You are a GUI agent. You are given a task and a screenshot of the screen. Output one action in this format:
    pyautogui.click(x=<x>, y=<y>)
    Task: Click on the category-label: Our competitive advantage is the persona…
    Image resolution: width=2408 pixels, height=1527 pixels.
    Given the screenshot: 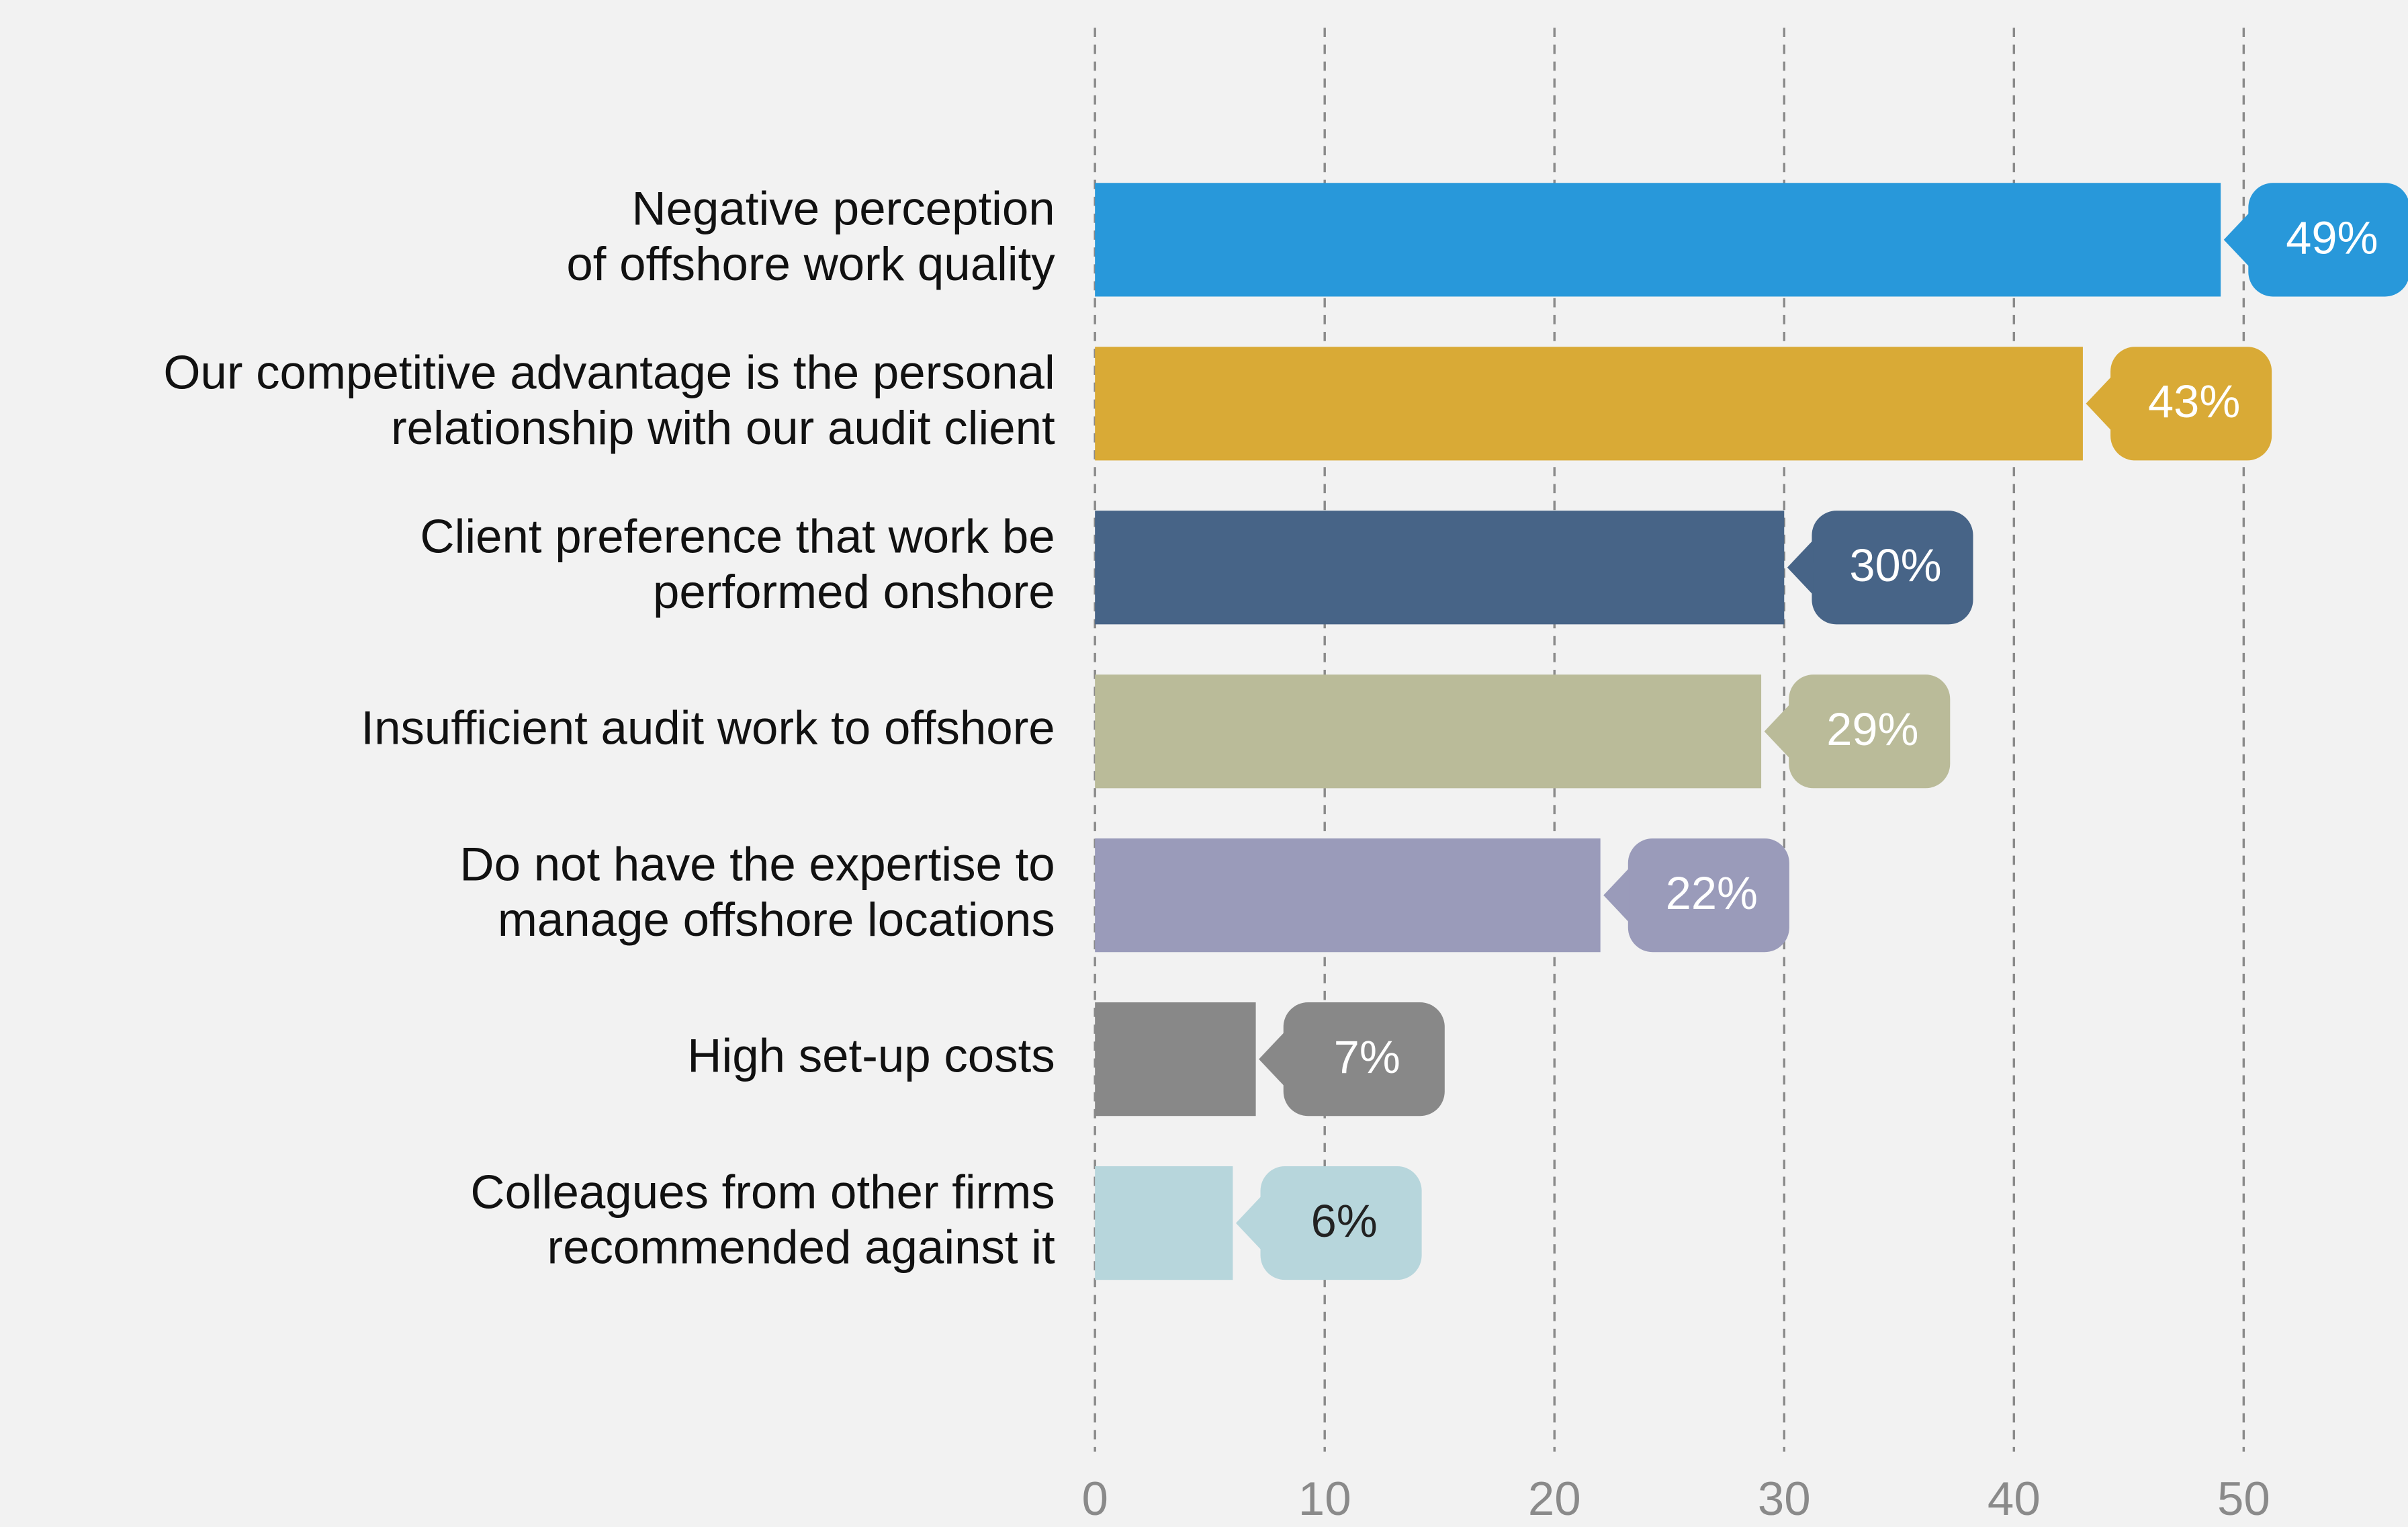 What is the action you would take?
    pyautogui.click(x=609, y=400)
    